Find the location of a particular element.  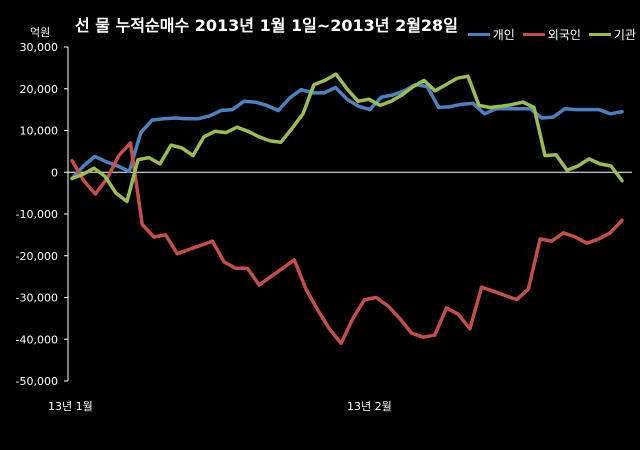

y-tick-label: -30,000 is located at coordinates (37, 298).